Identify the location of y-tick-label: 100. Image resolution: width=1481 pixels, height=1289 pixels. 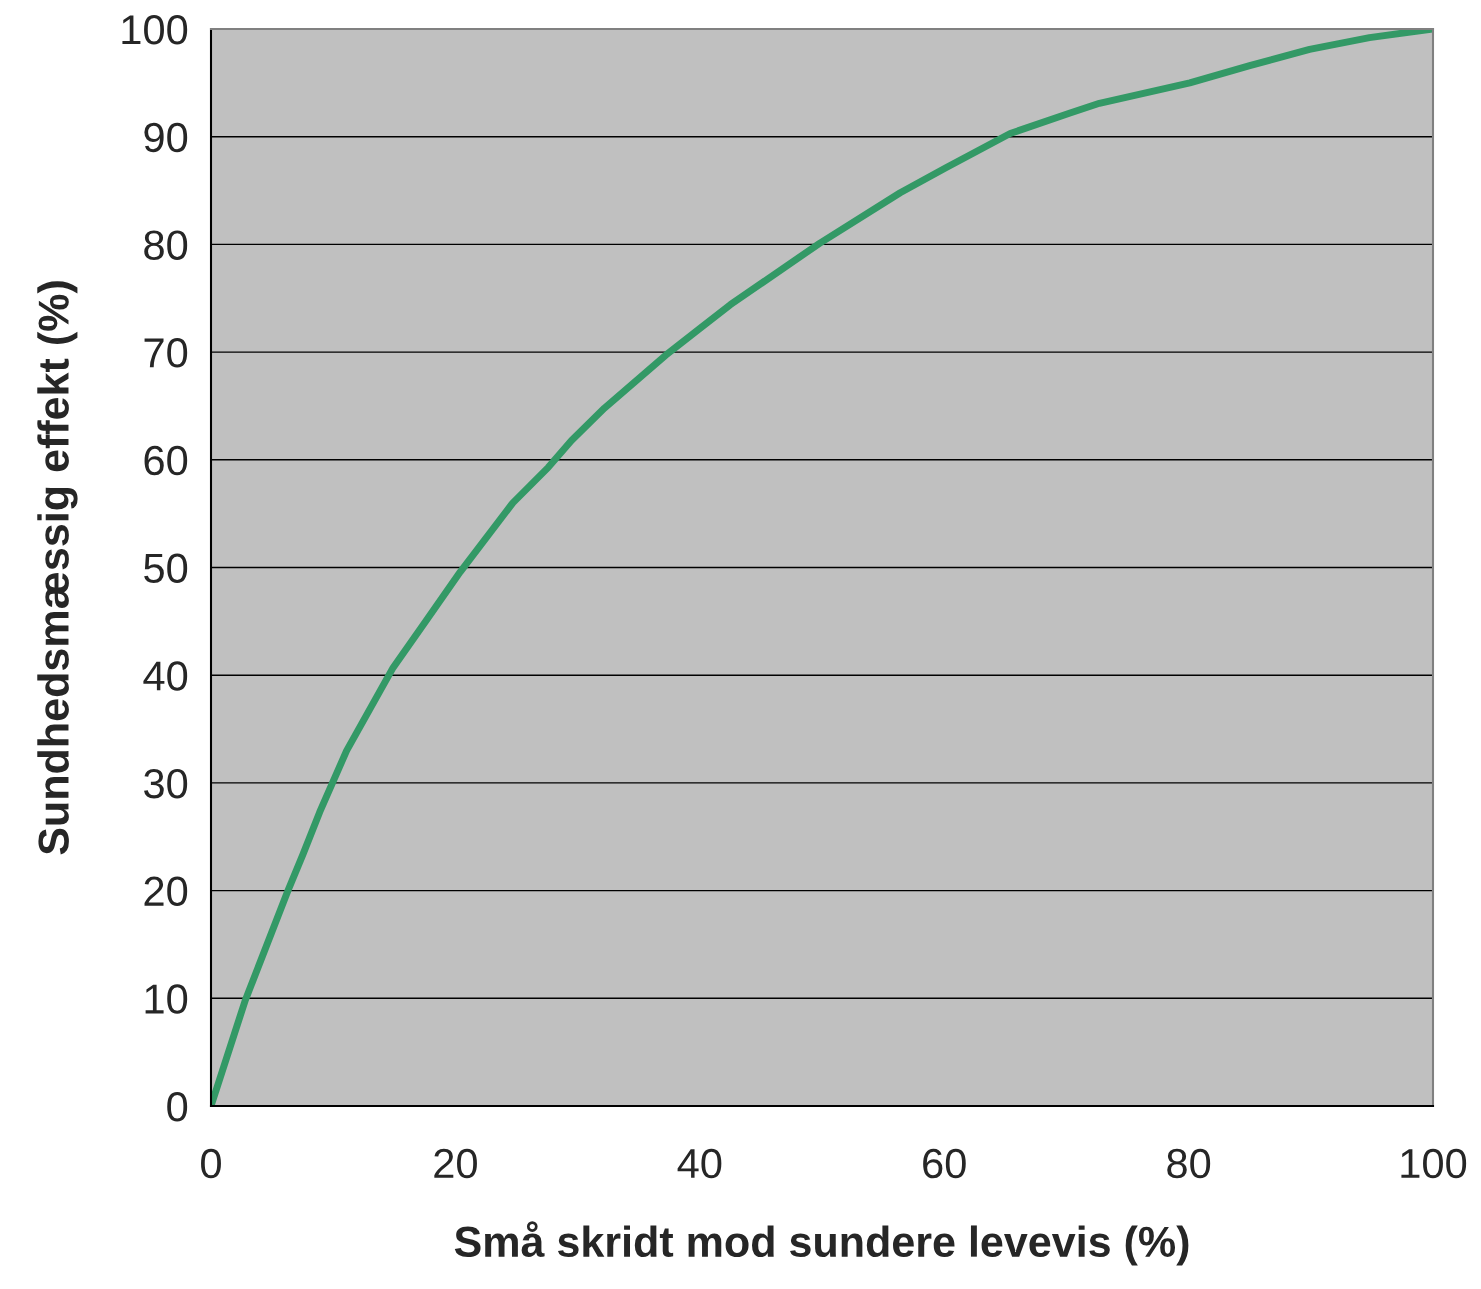
(155, 30).